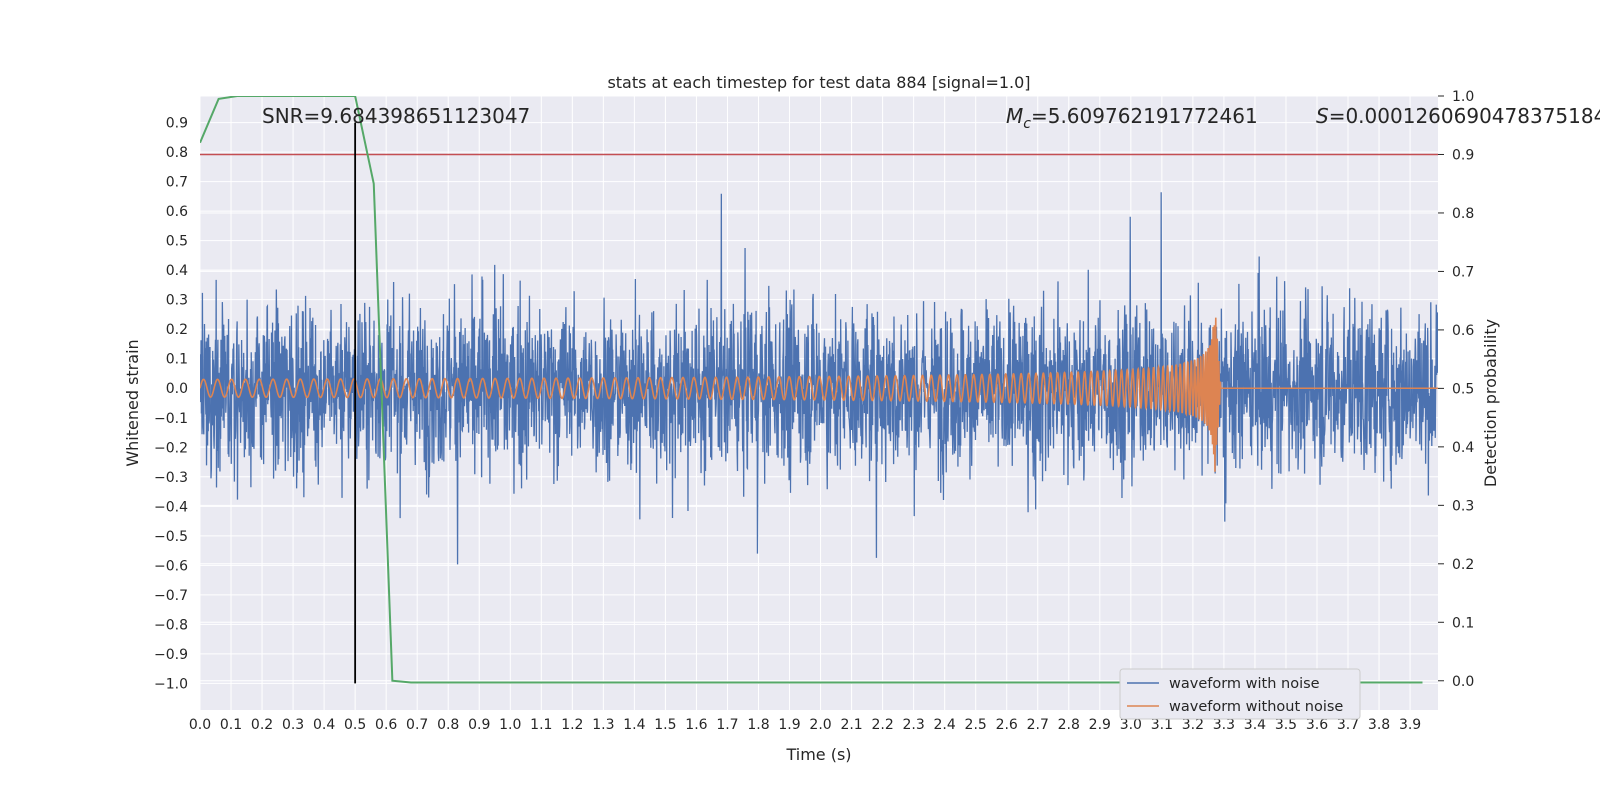 The height and width of the screenshot is (800, 1600). Describe the element at coordinates (231, 725) in the screenshot. I see `x-tick-label: 0.1` at that location.